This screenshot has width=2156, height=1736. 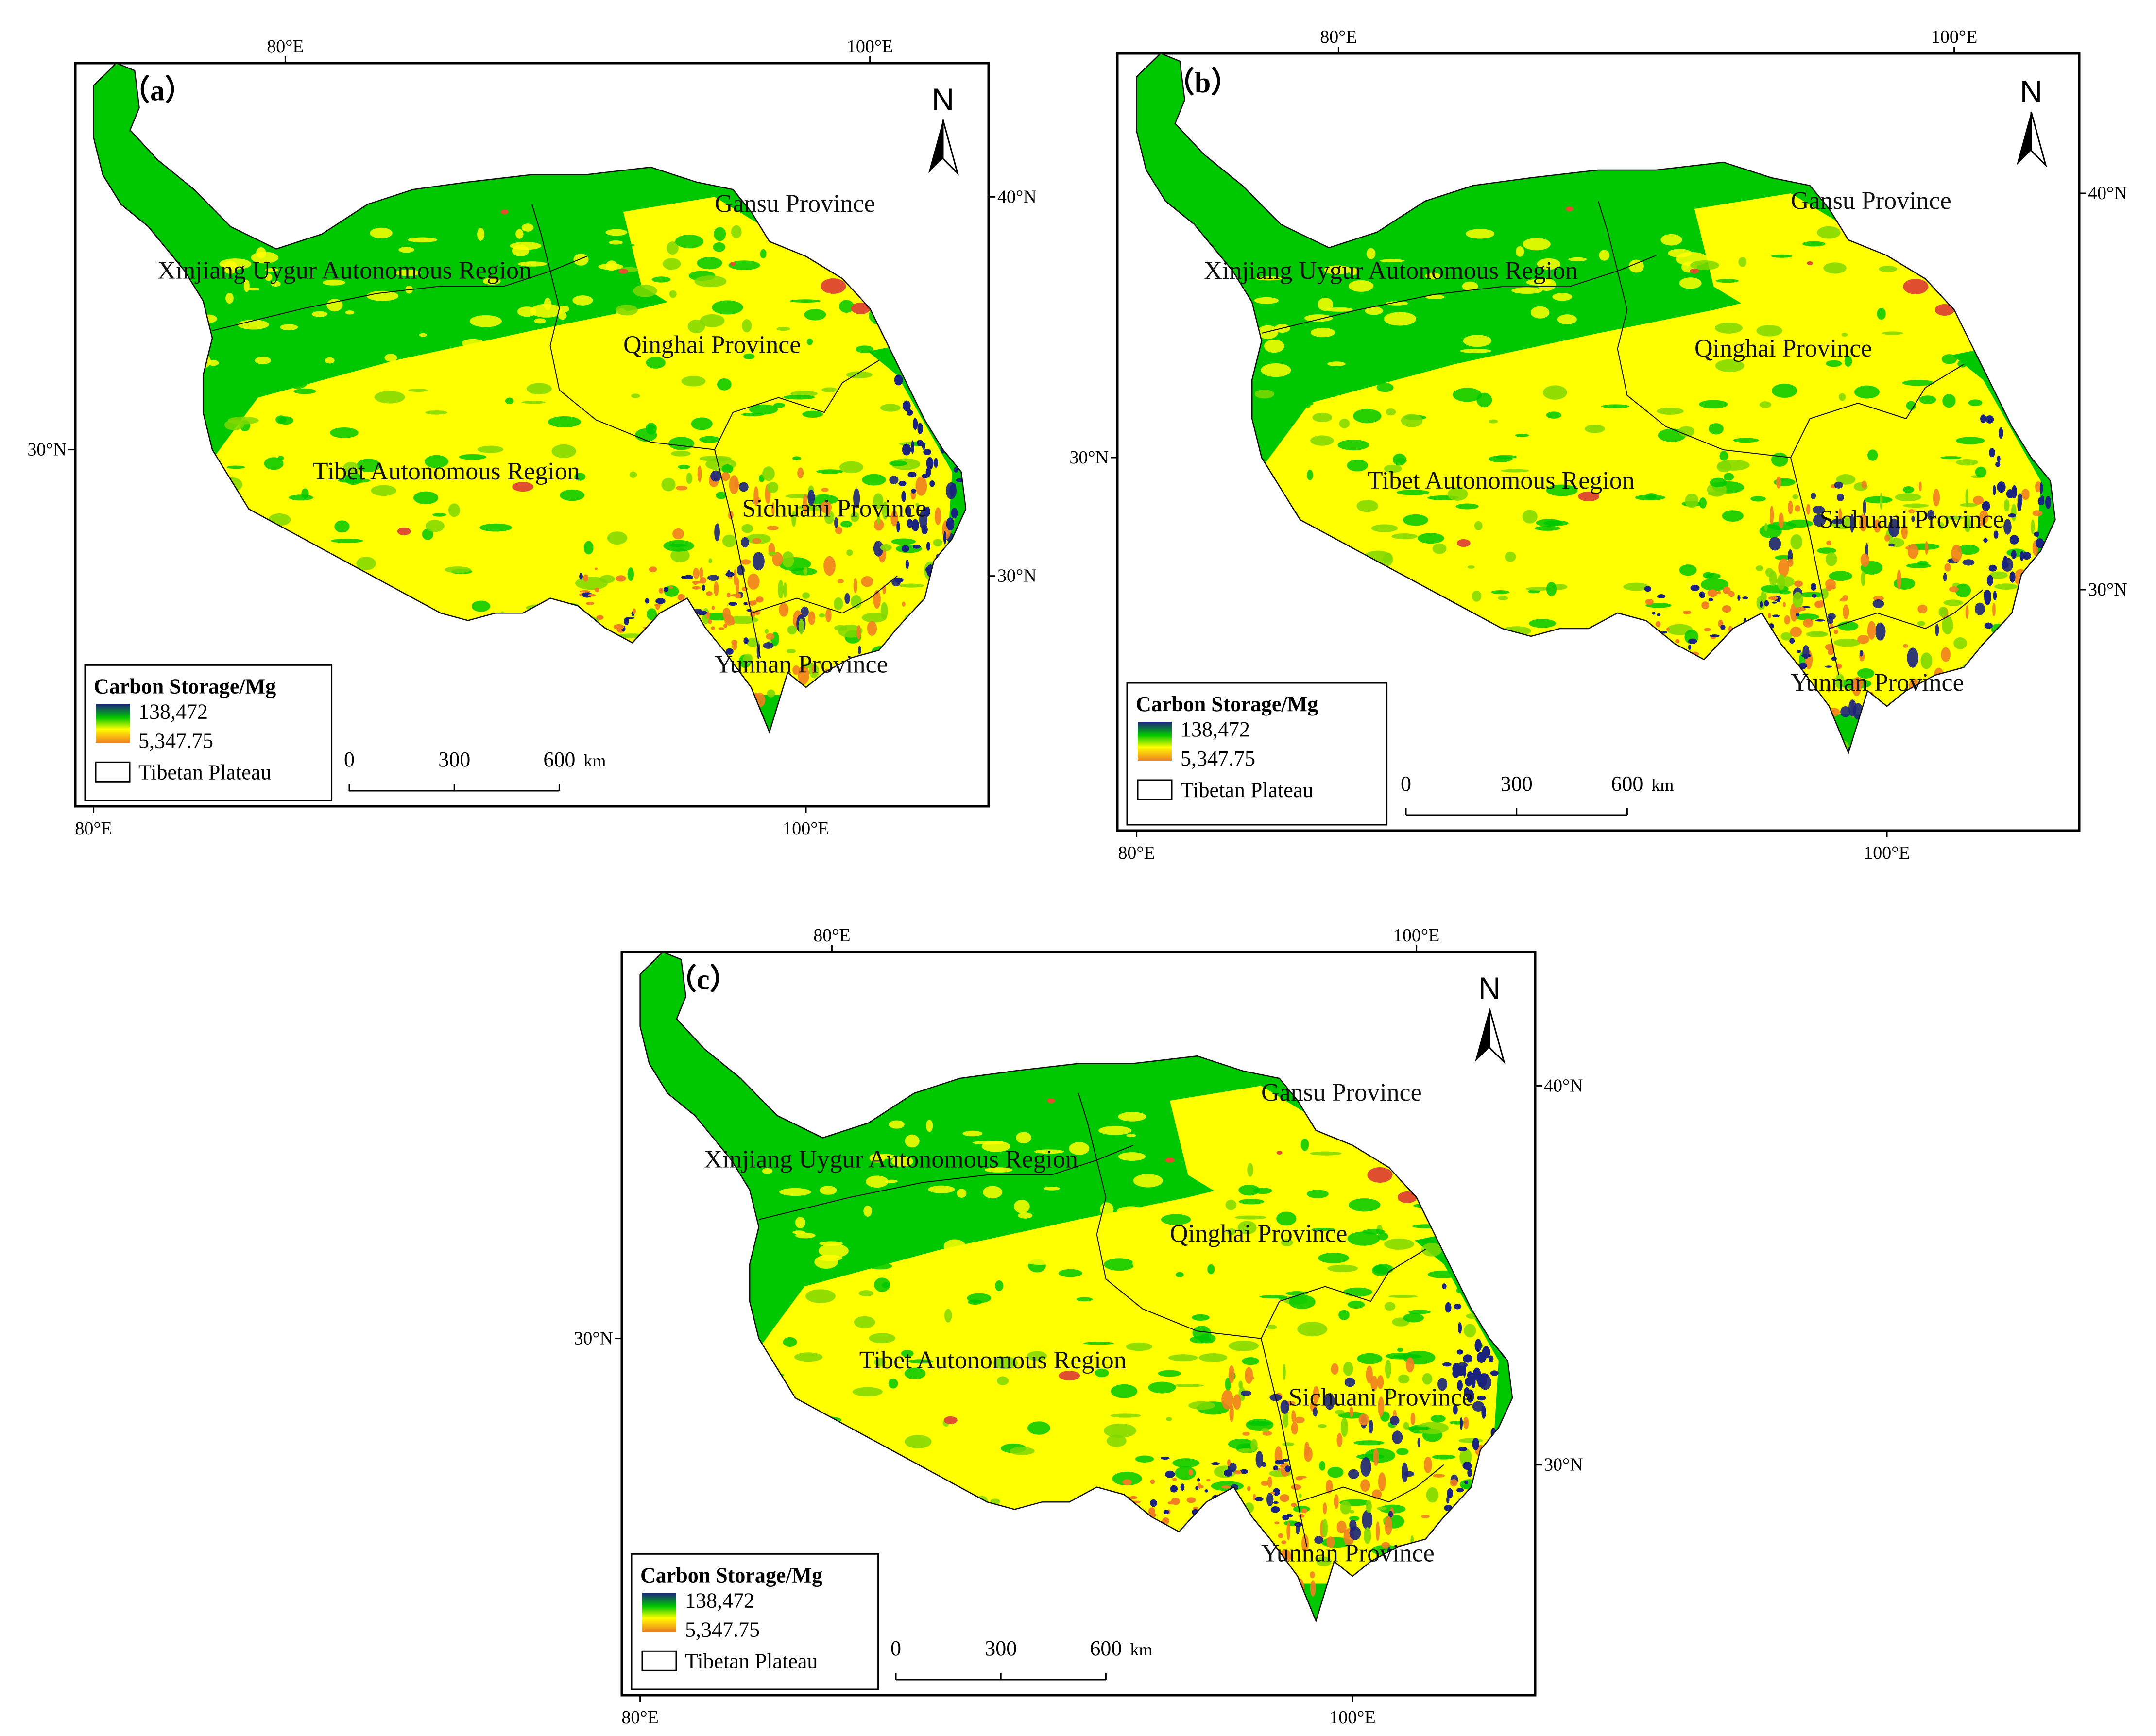 I want to click on panel-label: （a）, so click(x=157, y=90).